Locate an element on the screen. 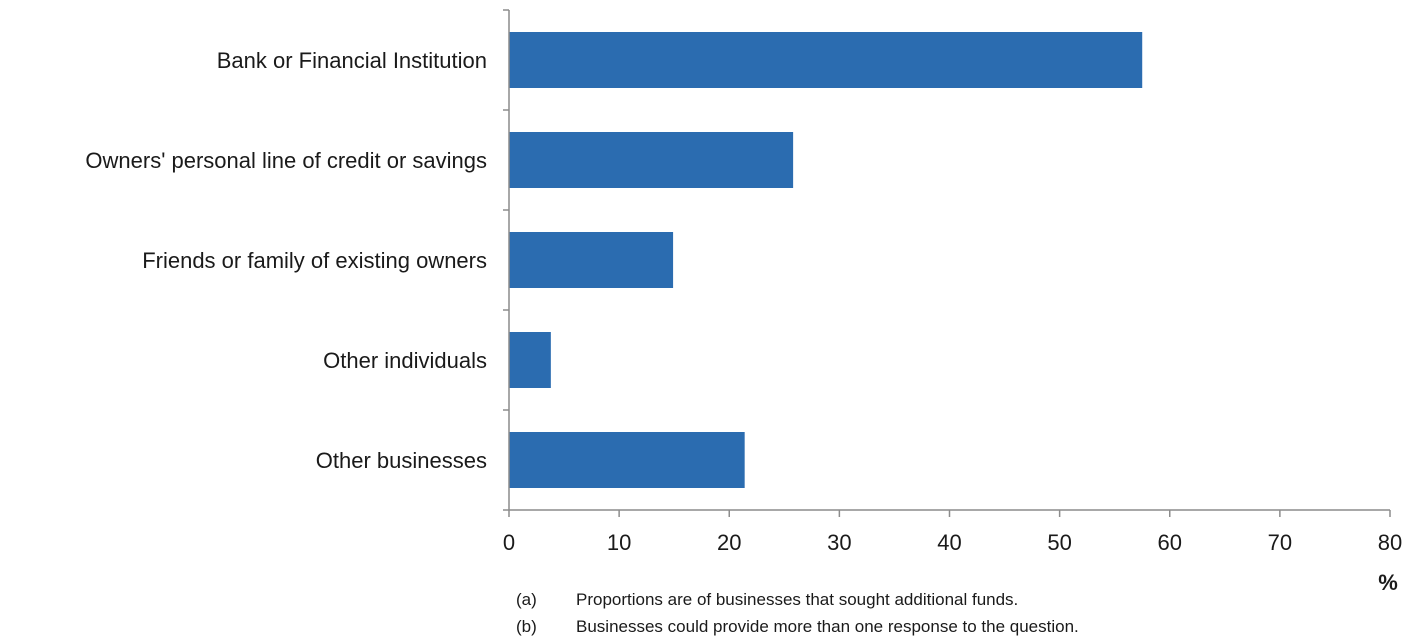 The height and width of the screenshot is (638, 1407). x-tick-label: 70 is located at coordinates (1280, 542).